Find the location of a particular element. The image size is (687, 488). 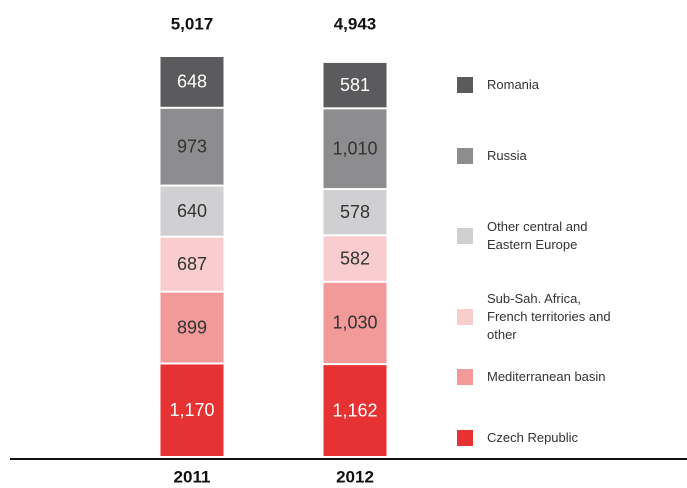

data-label: 973 is located at coordinates (192, 146).